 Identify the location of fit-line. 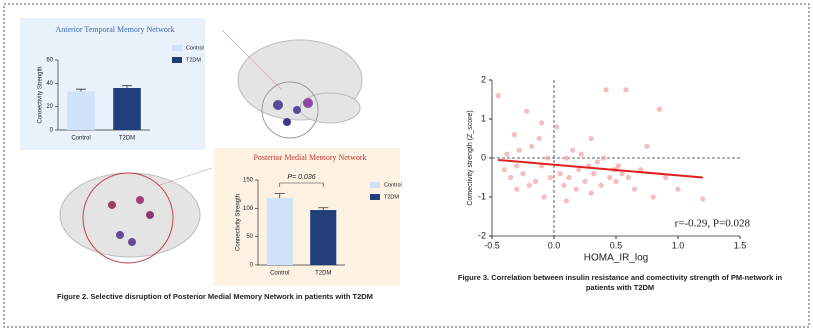
(600, 168).